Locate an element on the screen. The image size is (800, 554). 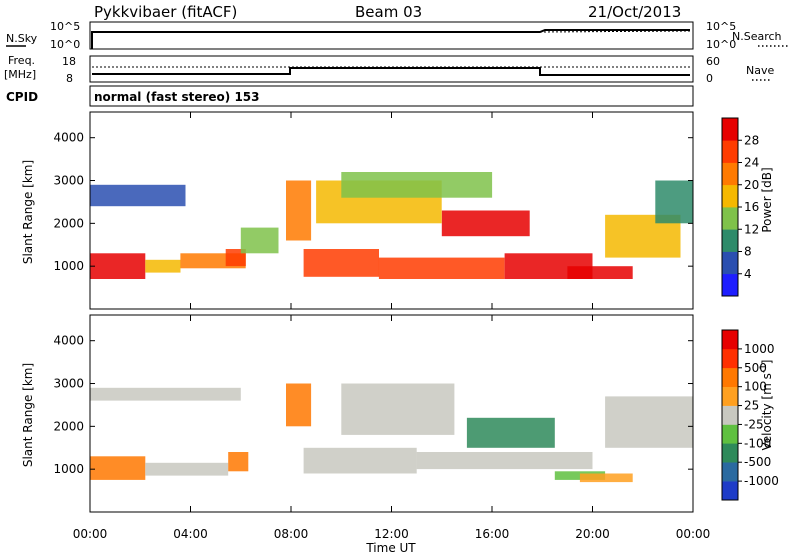
x-tick-label: 20:00 is located at coordinates (592, 534).